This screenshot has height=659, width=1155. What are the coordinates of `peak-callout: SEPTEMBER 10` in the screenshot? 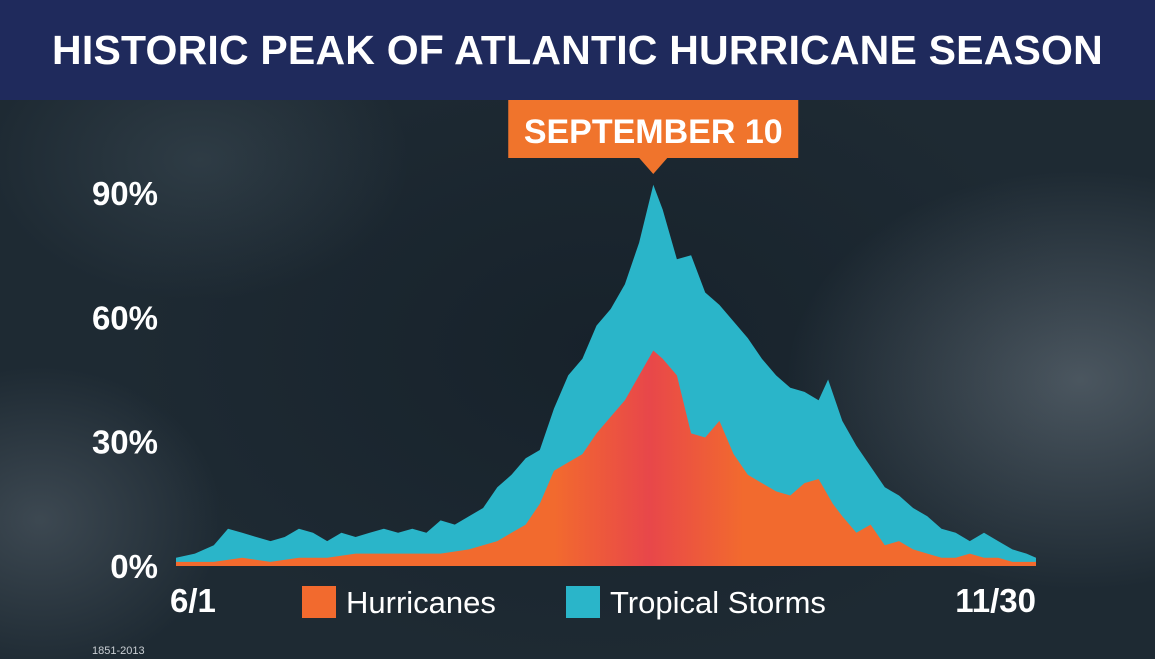 It's located at (653, 137).